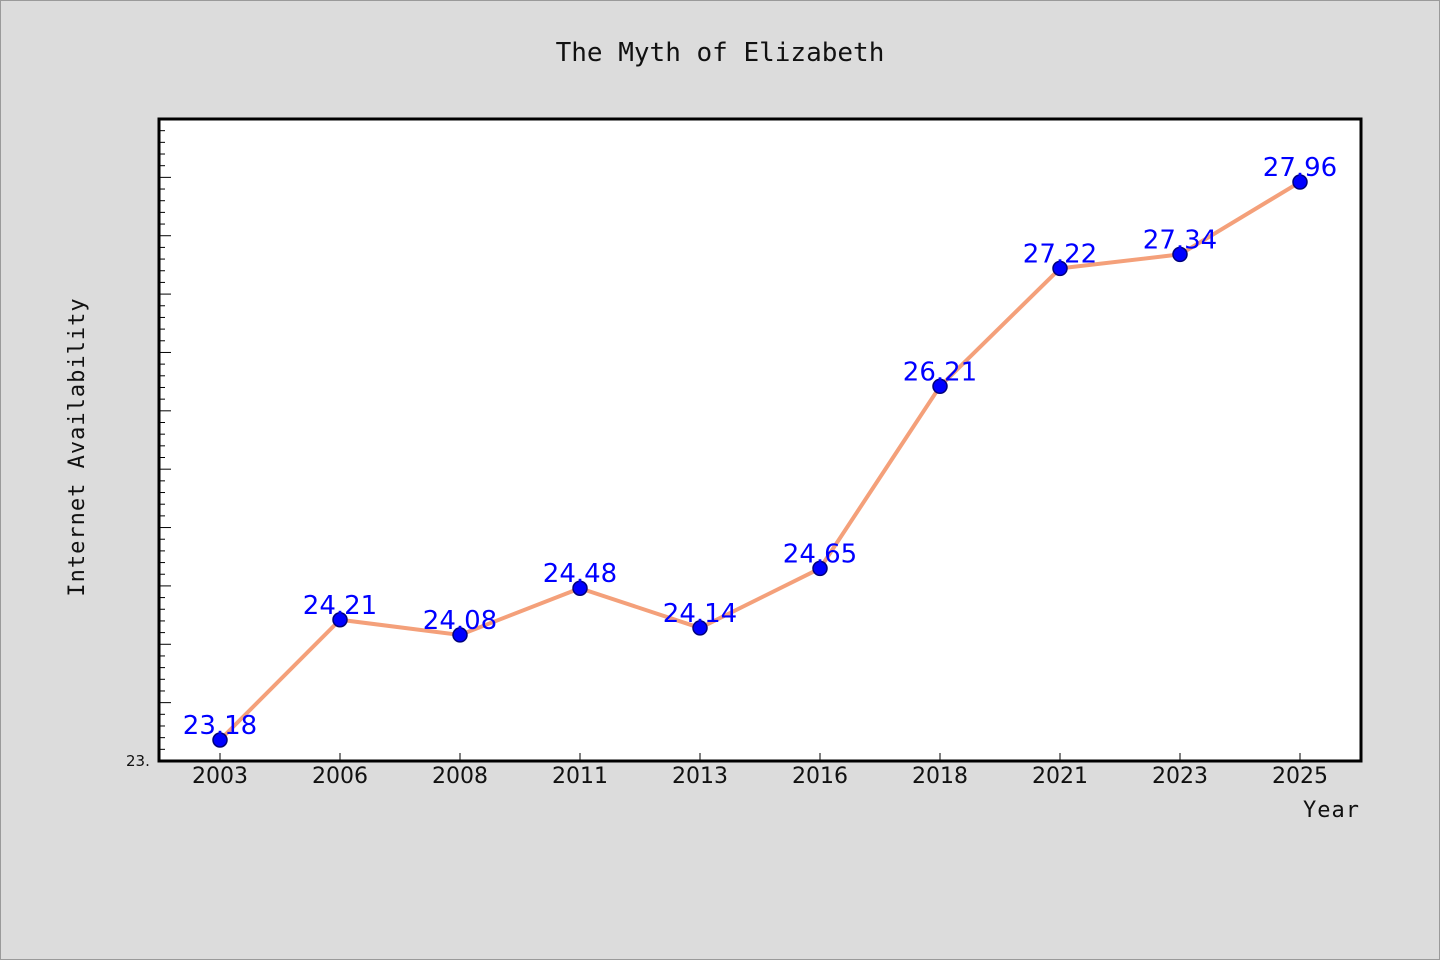 This screenshot has height=960, width=1440. What do you see at coordinates (1060, 776) in the screenshot?
I see `x-tick-label: 2021` at bounding box center [1060, 776].